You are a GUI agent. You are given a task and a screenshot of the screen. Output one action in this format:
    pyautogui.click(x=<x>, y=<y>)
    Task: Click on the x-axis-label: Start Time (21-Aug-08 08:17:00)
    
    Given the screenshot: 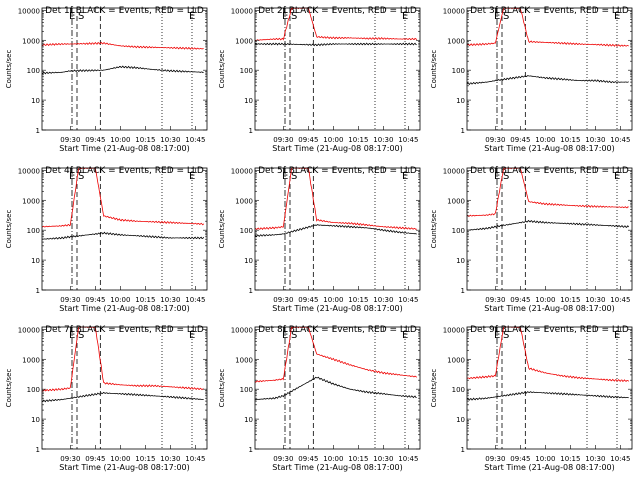 What is the action you would take?
    pyautogui.click(x=549, y=148)
    